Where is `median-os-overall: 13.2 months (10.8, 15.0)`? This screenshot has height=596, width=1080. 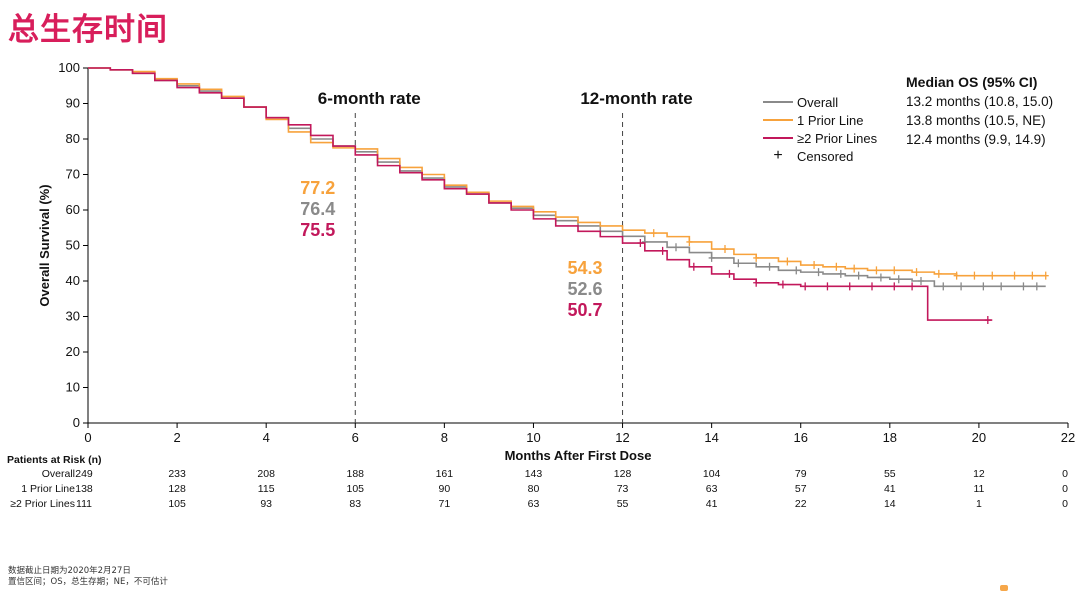 median-os-overall: 13.2 months (10.8, 15.0) is located at coordinates (980, 101).